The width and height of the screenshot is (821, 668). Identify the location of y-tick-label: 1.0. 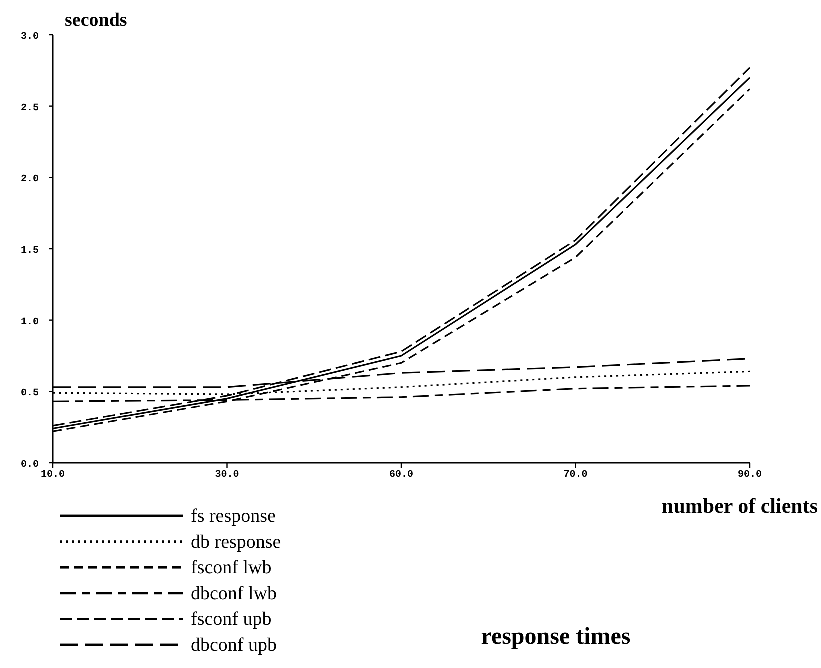
(29, 322).